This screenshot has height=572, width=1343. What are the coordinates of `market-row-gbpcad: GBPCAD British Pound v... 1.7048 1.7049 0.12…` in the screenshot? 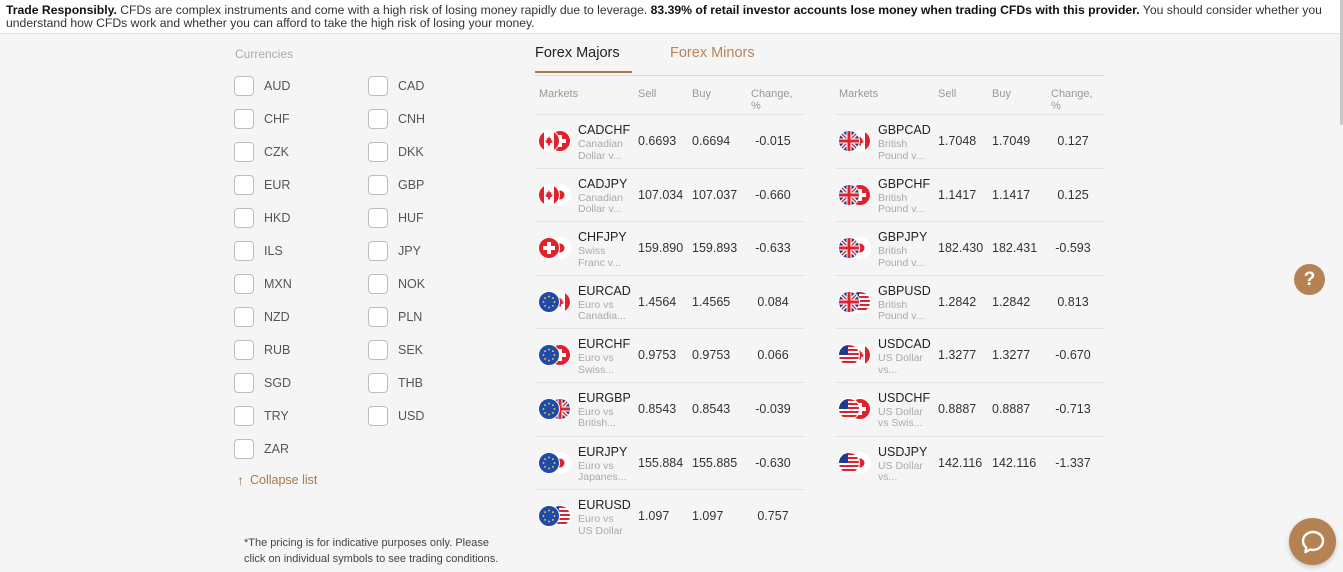 It's located at (970, 142).